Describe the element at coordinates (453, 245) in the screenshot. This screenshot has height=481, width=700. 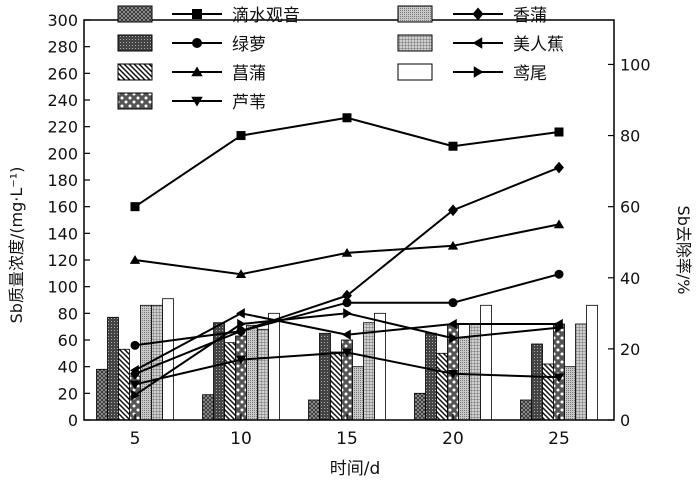
I see `point-菖蒲-20` at that location.